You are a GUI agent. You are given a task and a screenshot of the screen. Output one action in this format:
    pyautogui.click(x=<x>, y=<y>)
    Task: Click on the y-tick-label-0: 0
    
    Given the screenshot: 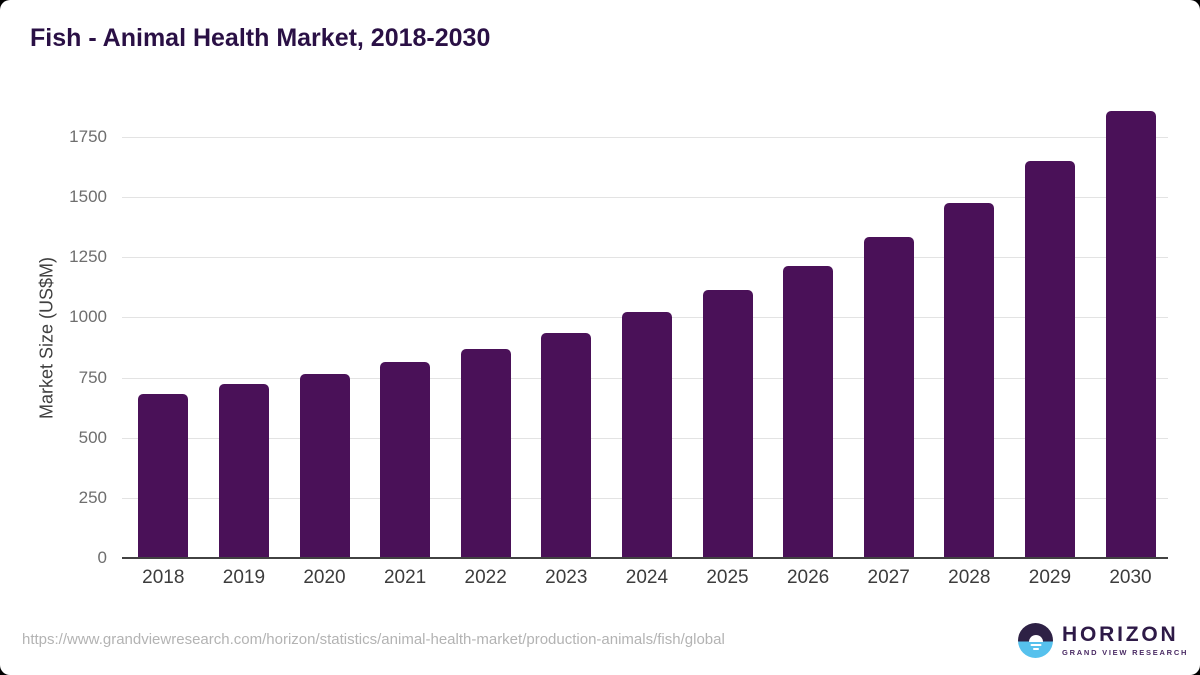 What is the action you would take?
    pyautogui.click(x=102, y=557)
    